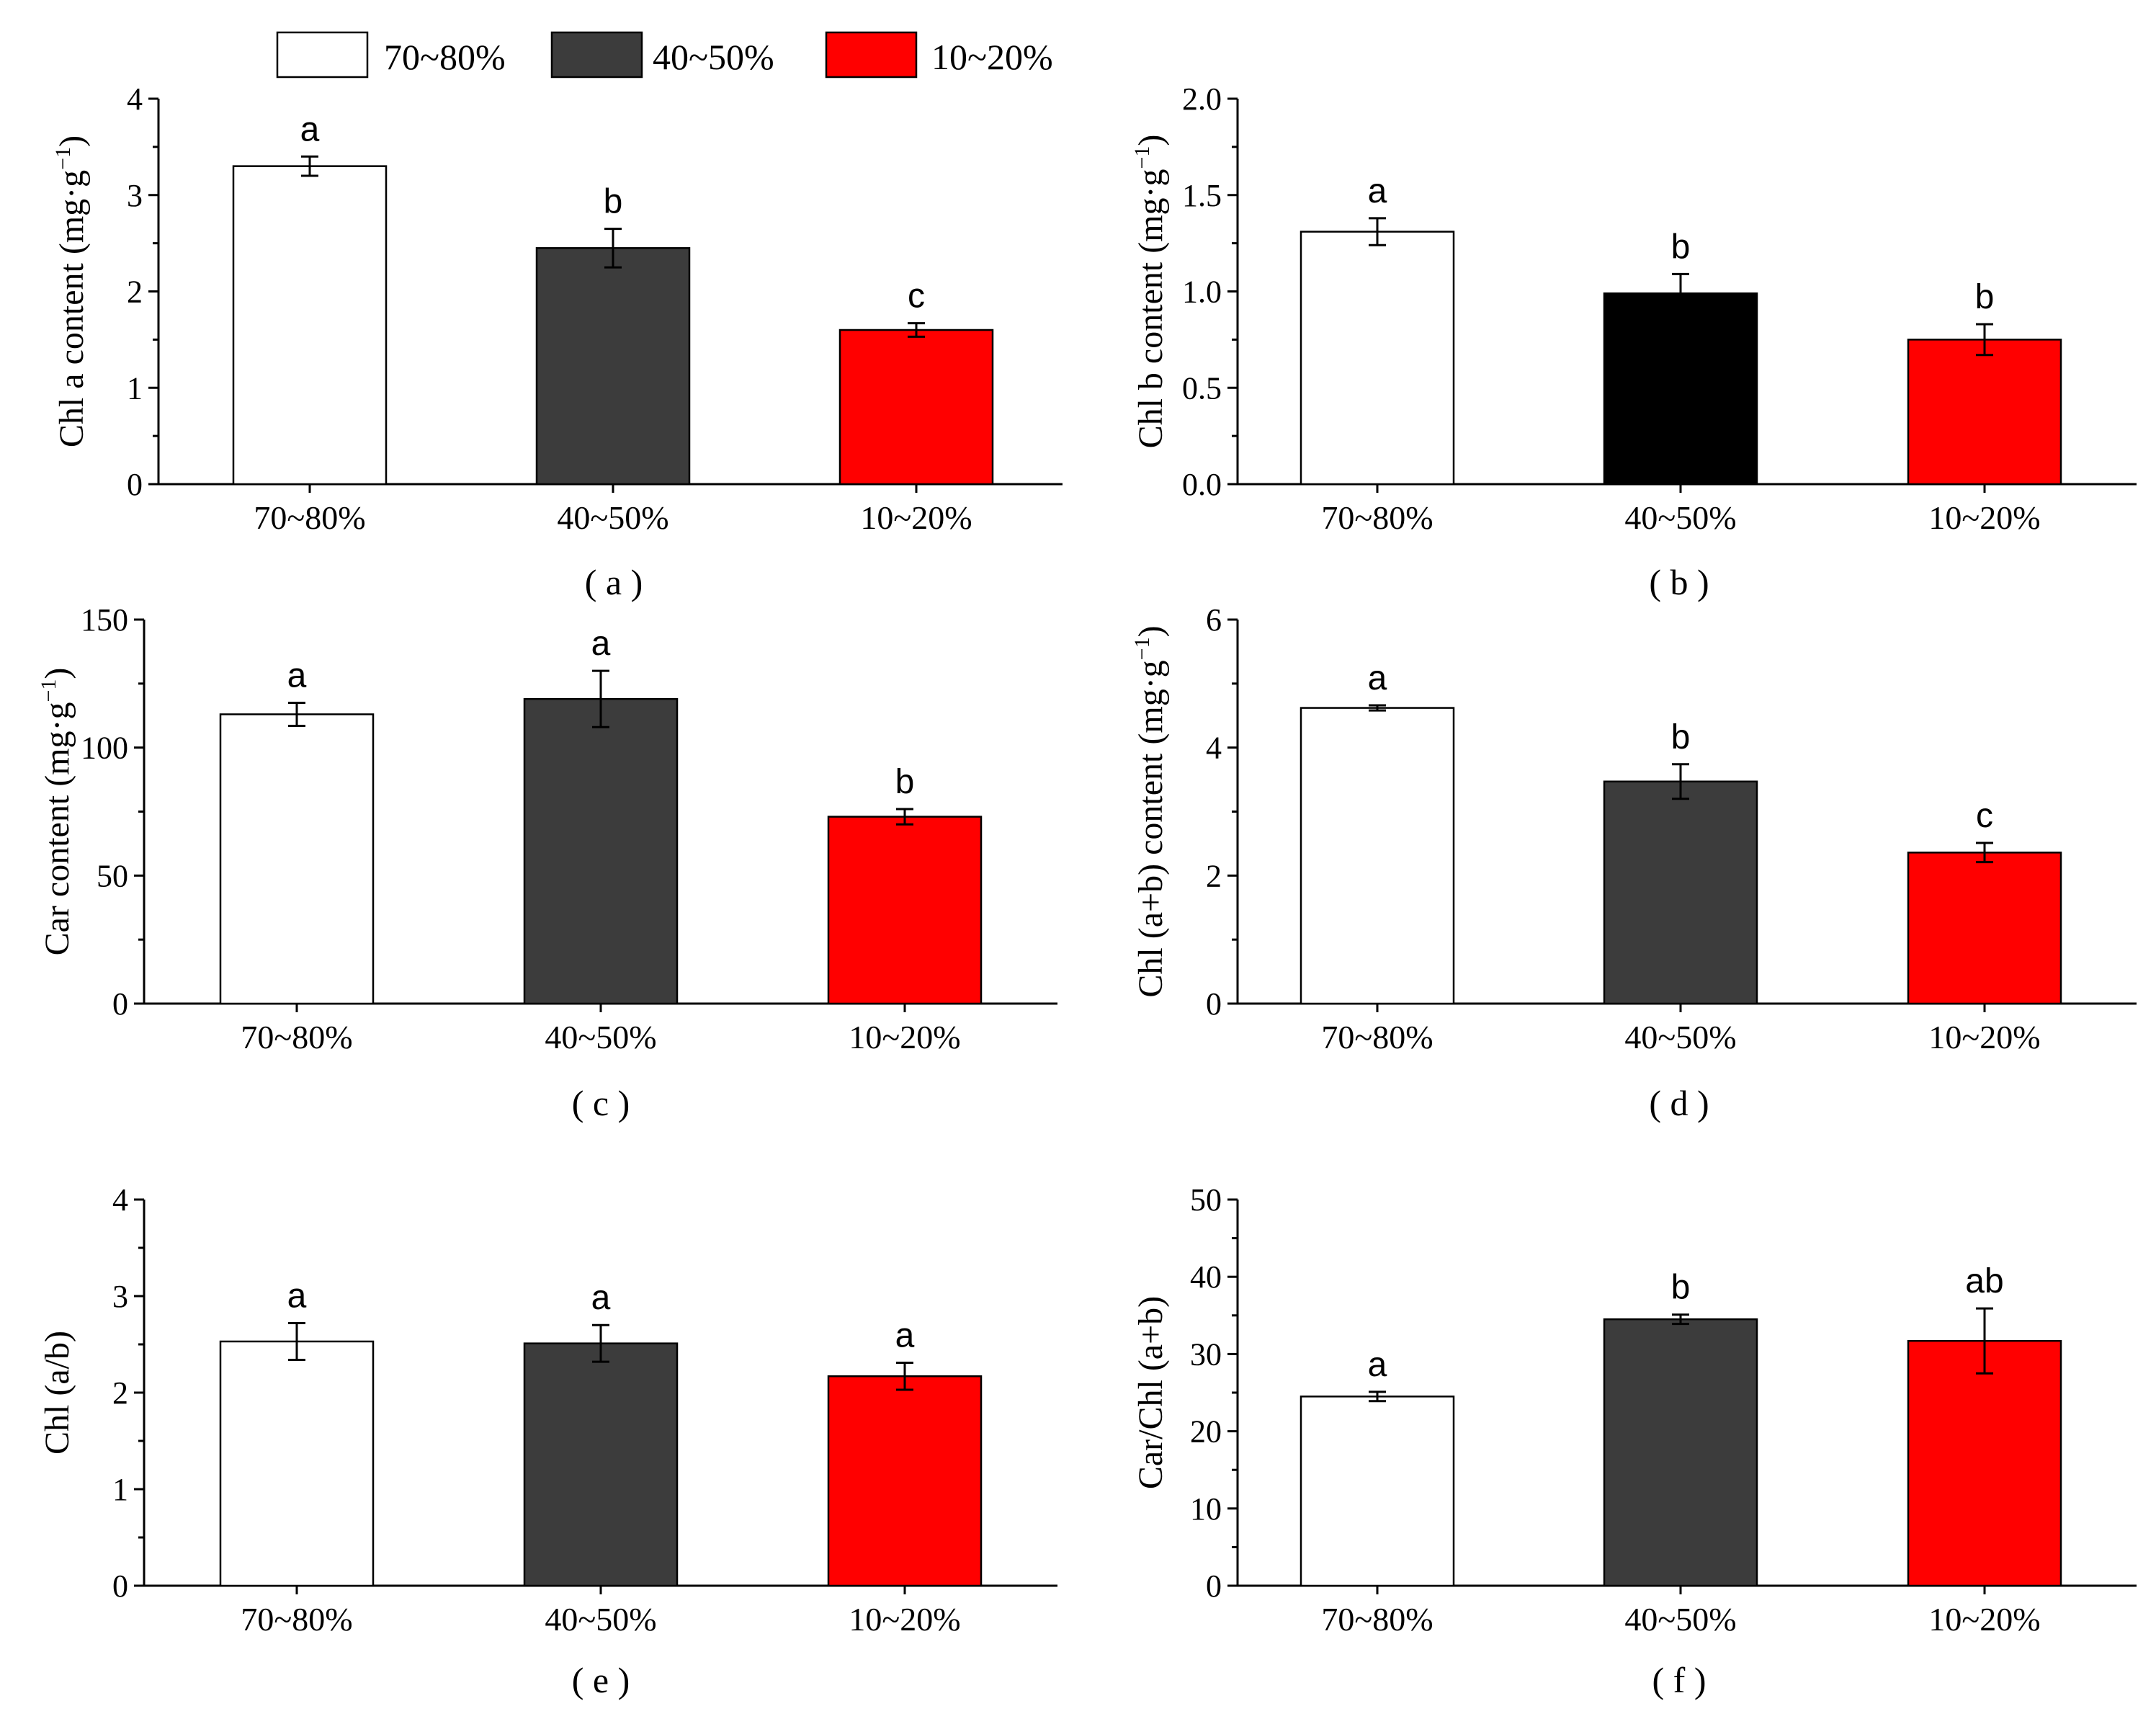 Image resolution: width=2156 pixels, height=1719 pixels. What do you see at coordinates (1202, 195) in the screenshot?
I see `y-tick-label: 1.5` at bounding box center [1202, 195].